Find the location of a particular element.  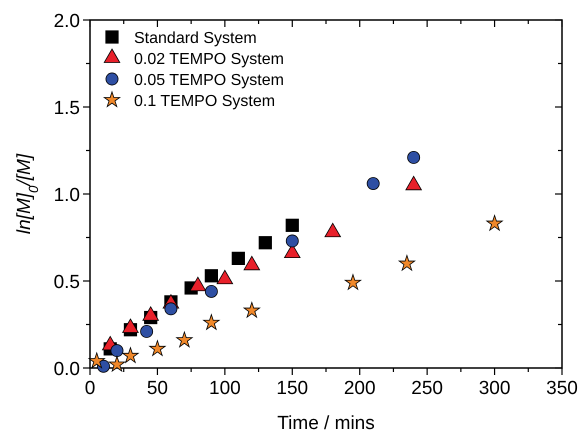

x-tick-label: 0 is located at coordinates (90, 388).